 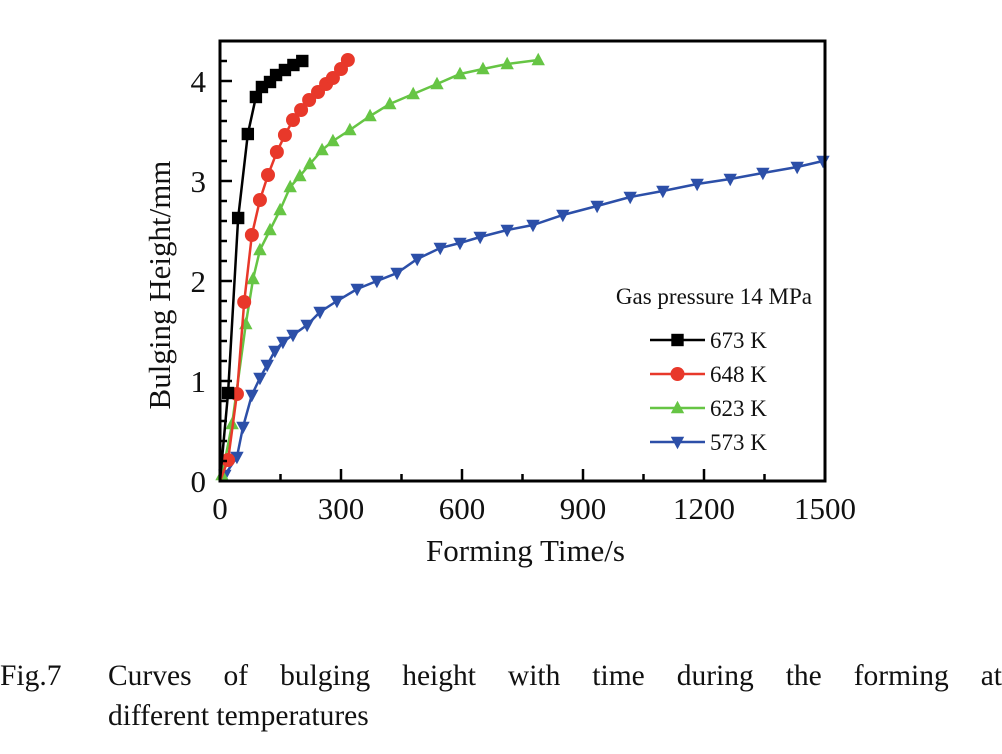 I want to click on y-axis-title: Bulging Height/mm, so click(x=159, y=285).